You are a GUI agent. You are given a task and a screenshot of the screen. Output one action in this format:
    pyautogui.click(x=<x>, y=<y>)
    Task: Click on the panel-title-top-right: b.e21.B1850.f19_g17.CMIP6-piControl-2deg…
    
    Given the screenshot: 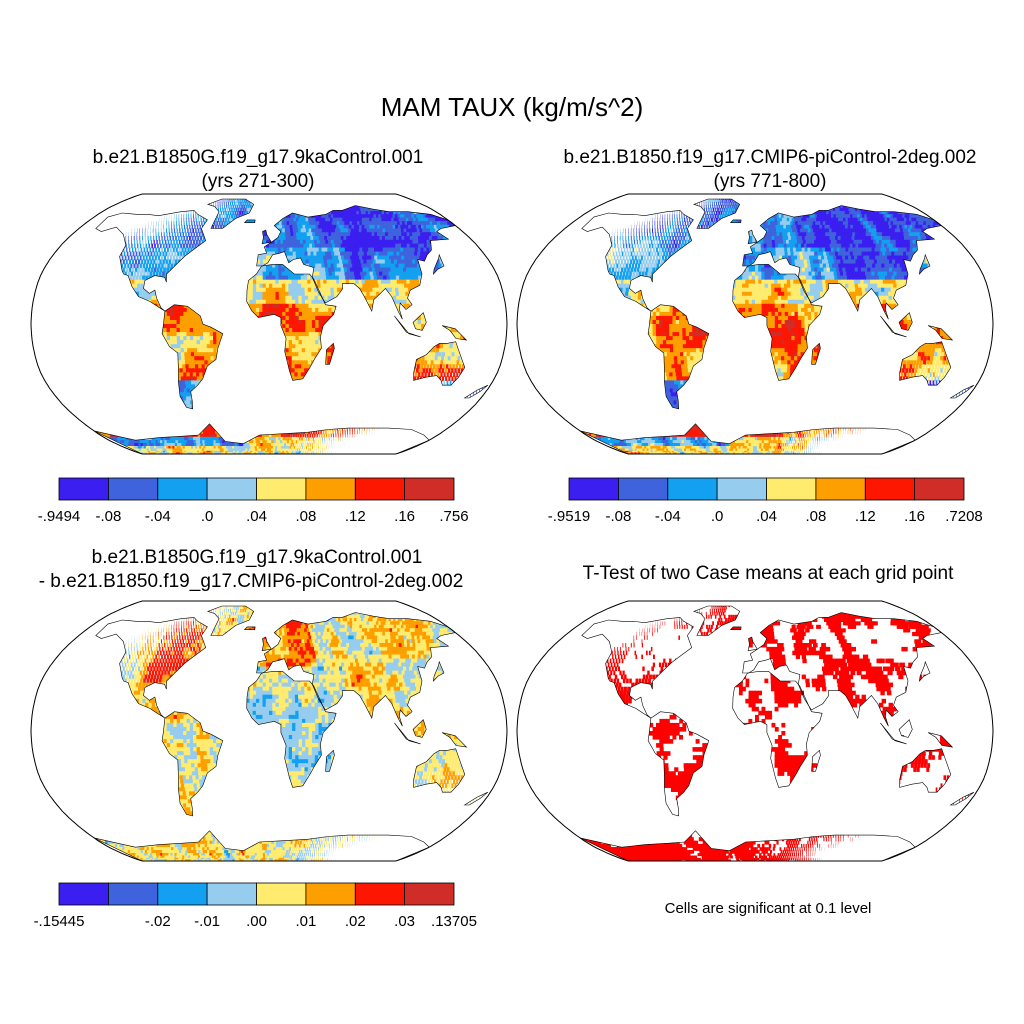 What is the action you would take?
    pyautogui.click(x=762, y=170)
    